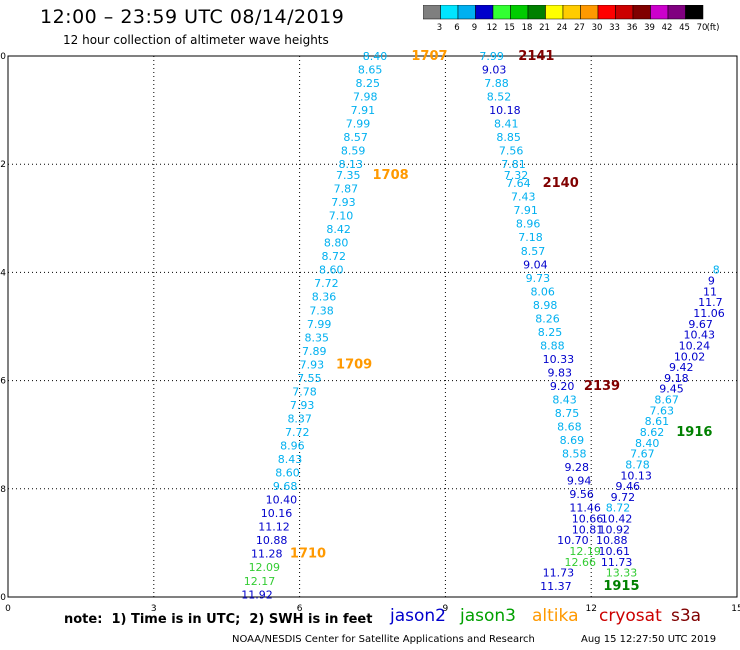 The width and height of the screenshot is (740, 650). I want to click on swh-value-label: 8.52, so click(499, 97).